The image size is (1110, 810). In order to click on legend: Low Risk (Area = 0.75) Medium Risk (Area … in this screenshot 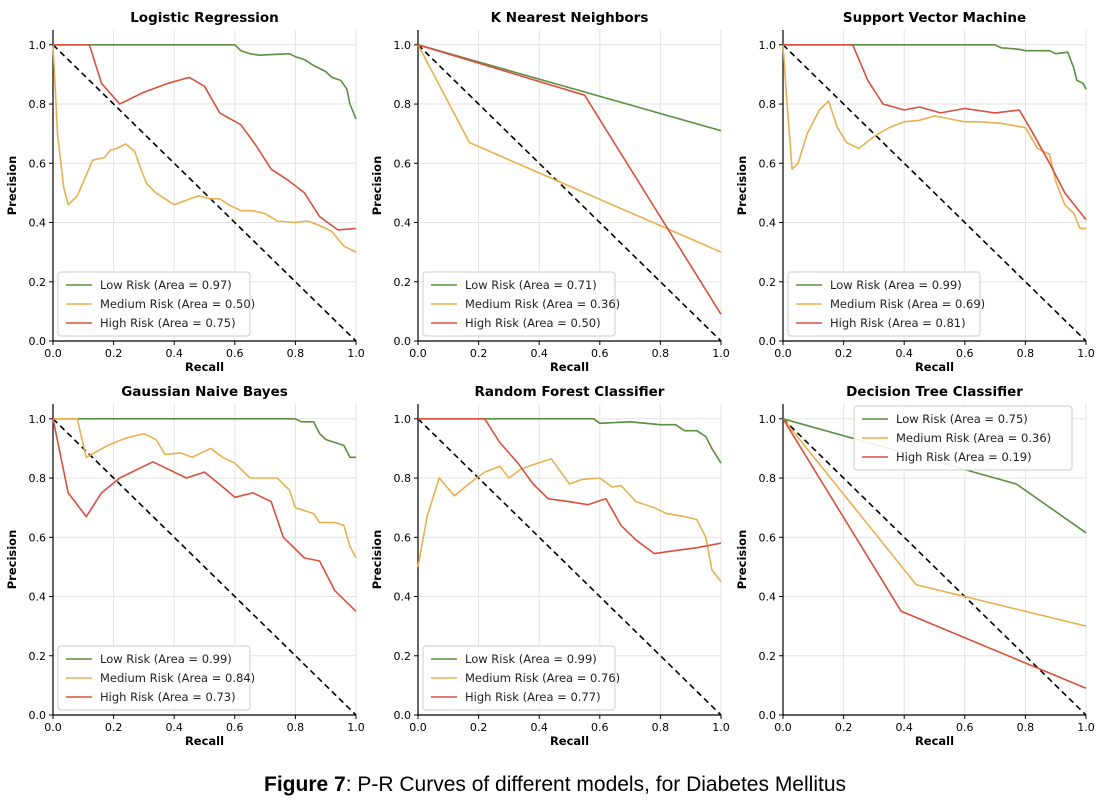, I will do `click(963, 438)`.